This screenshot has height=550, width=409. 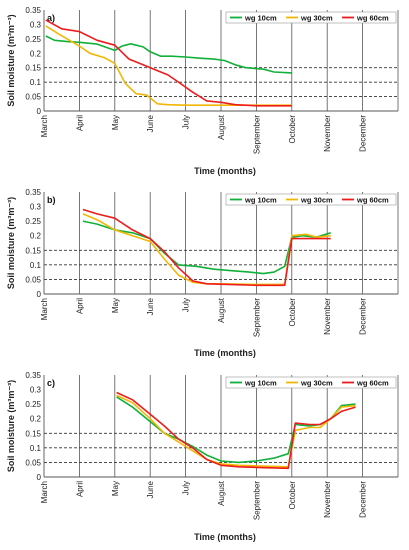 I want to click on panel-label: b), so click(x=51, y=200).